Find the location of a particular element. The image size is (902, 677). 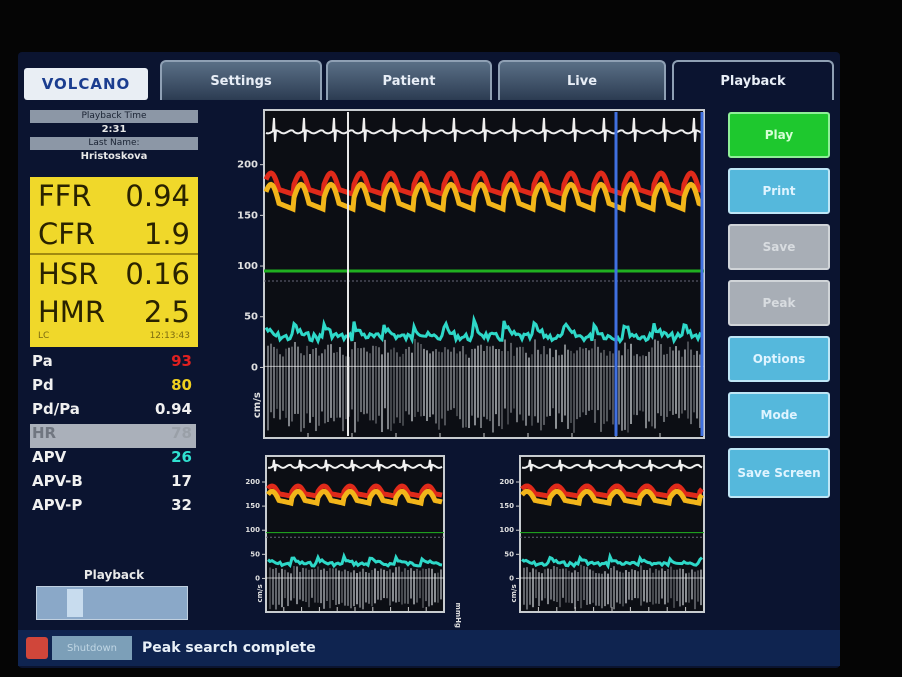

reading-row: APV 26 is located at coordinates (113, 460).